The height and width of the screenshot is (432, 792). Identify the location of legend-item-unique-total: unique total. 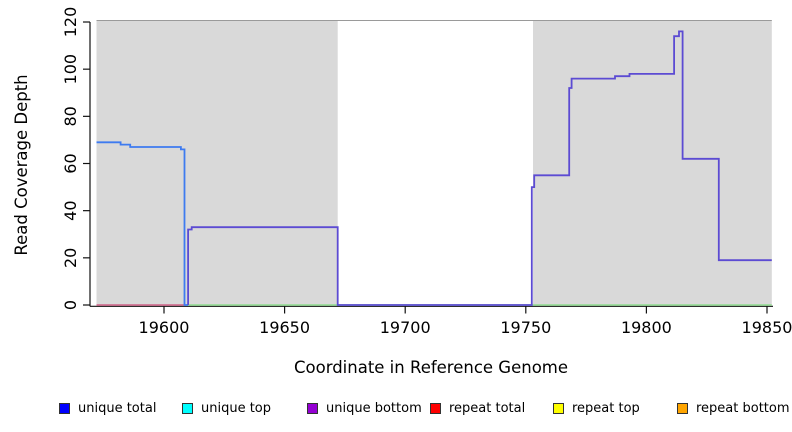
(107, 408).